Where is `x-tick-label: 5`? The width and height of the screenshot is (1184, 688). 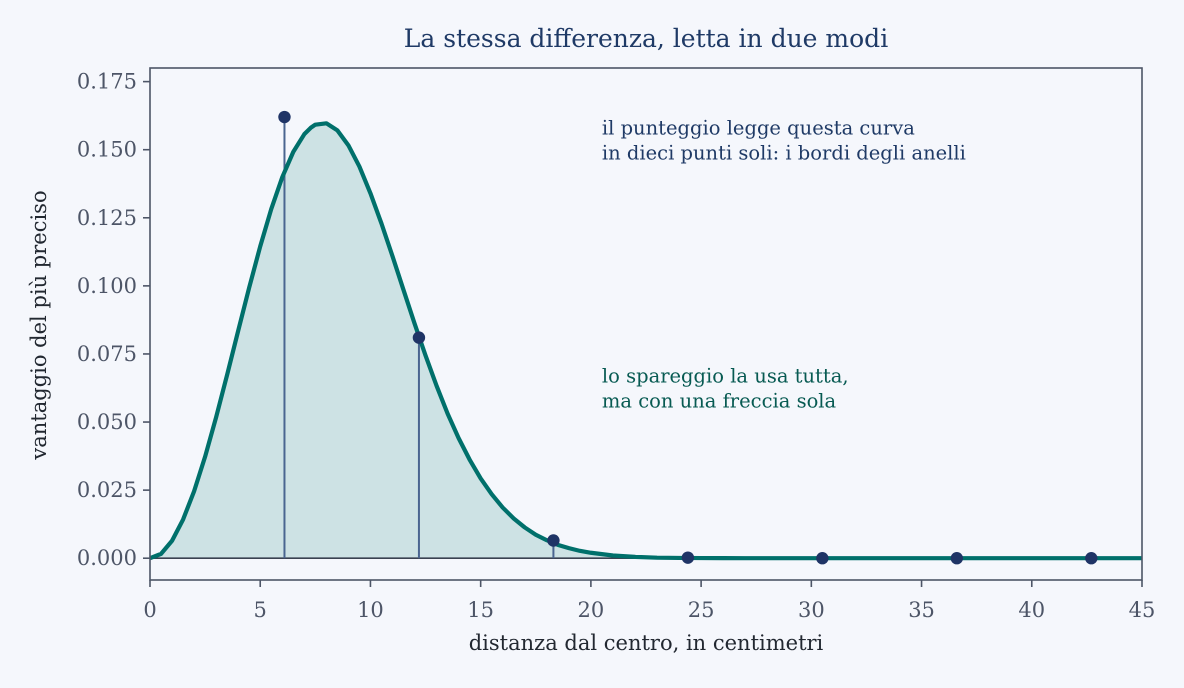 x-tick-label: 5 is located at coordinates (260, 610).